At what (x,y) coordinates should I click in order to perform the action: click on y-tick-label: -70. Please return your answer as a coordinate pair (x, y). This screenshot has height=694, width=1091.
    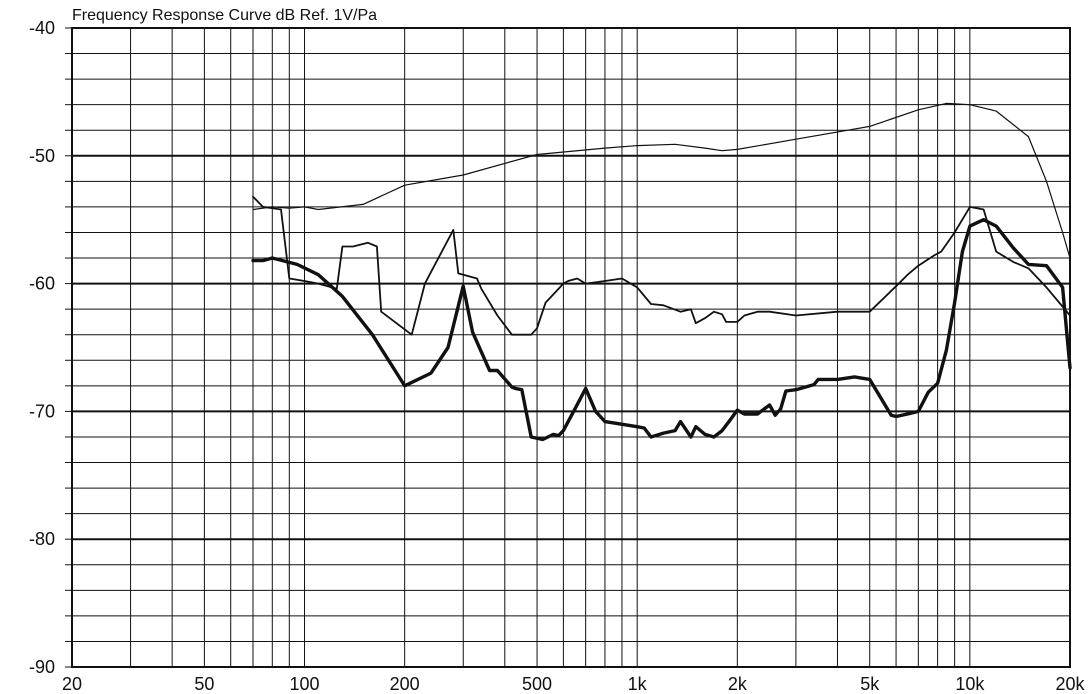
    Looking at the image, I should click on (42, 411).